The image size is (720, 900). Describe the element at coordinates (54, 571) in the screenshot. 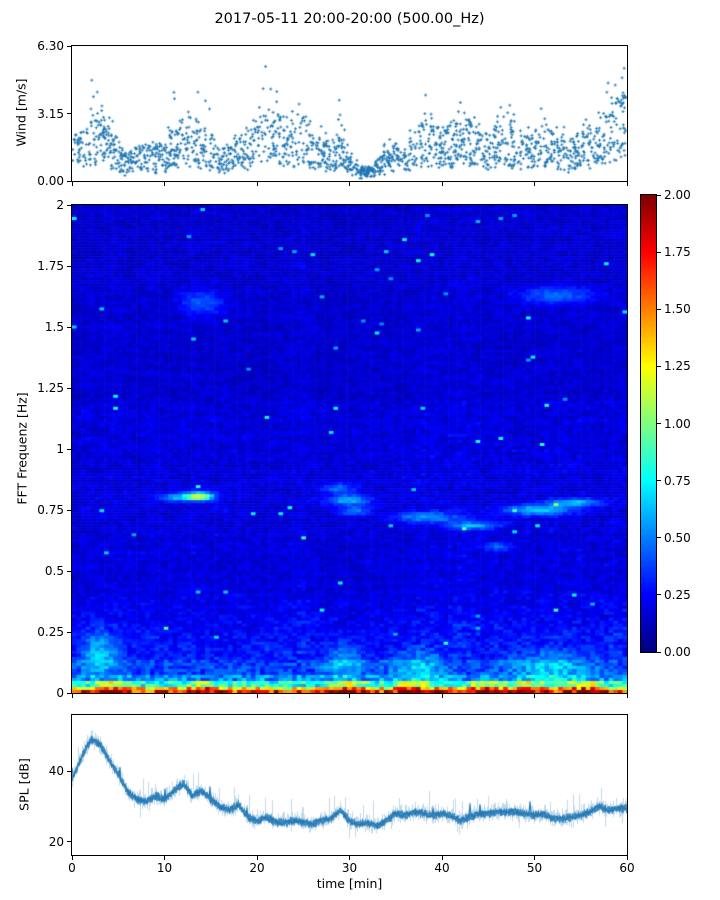

I see `fft-y-tick-label: 0.5` at that location.